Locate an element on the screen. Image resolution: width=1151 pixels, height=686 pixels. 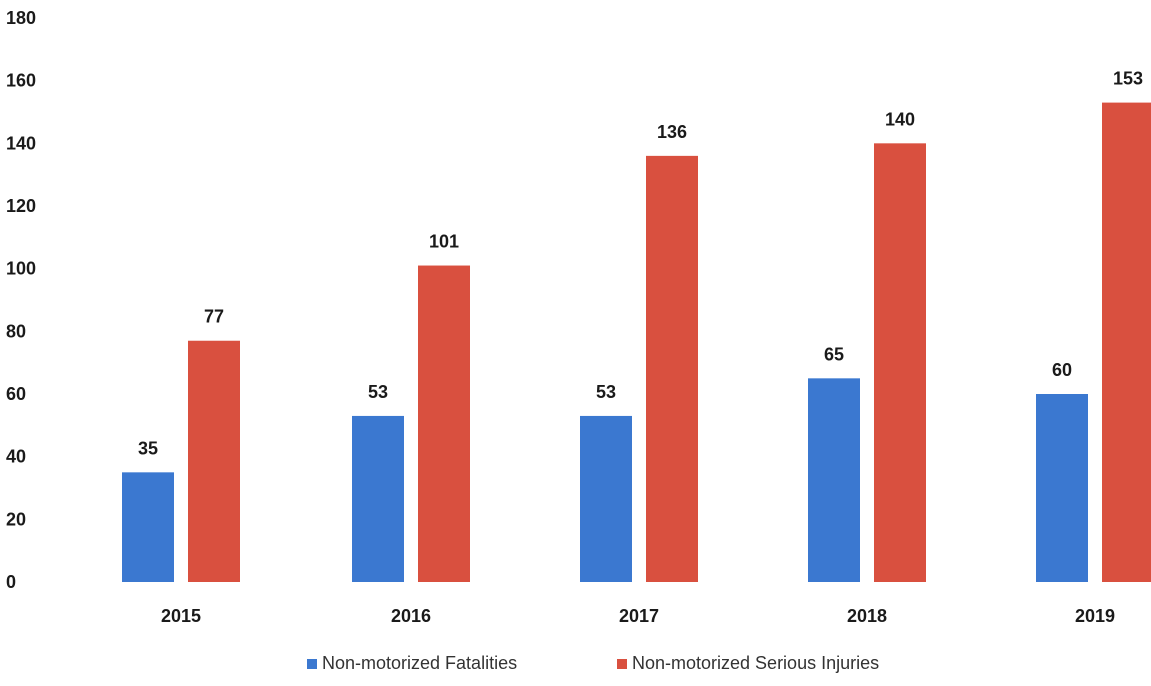
data-label: 153 is located at coordinates (1128, 79).